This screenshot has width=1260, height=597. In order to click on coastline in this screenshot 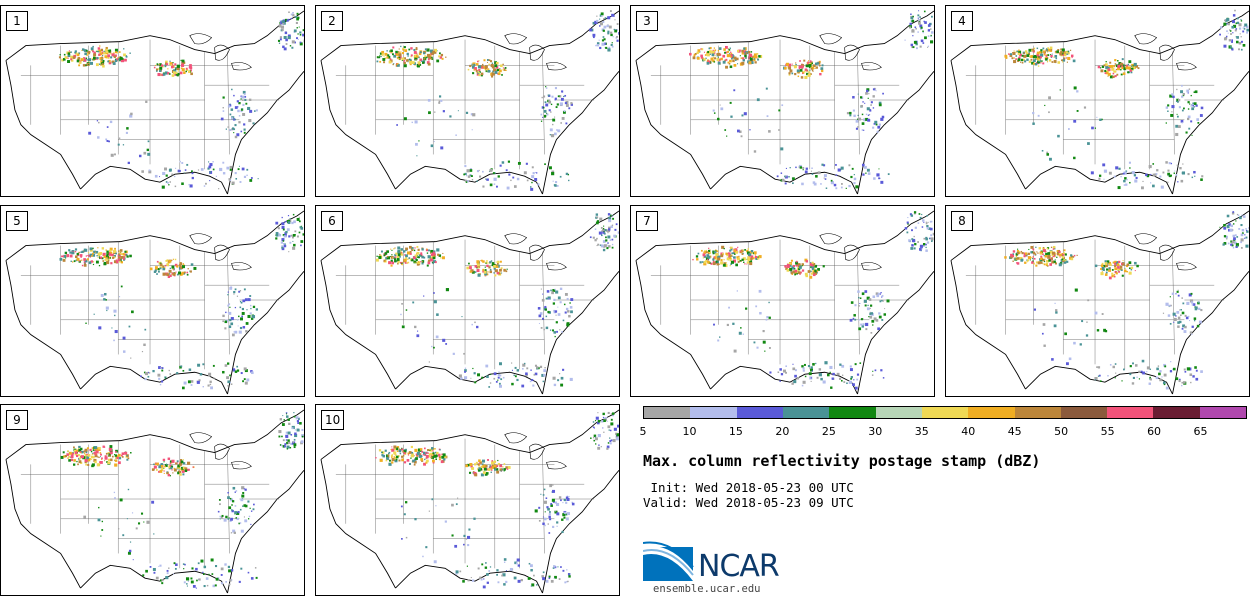, I will do `click(358, 125)`.